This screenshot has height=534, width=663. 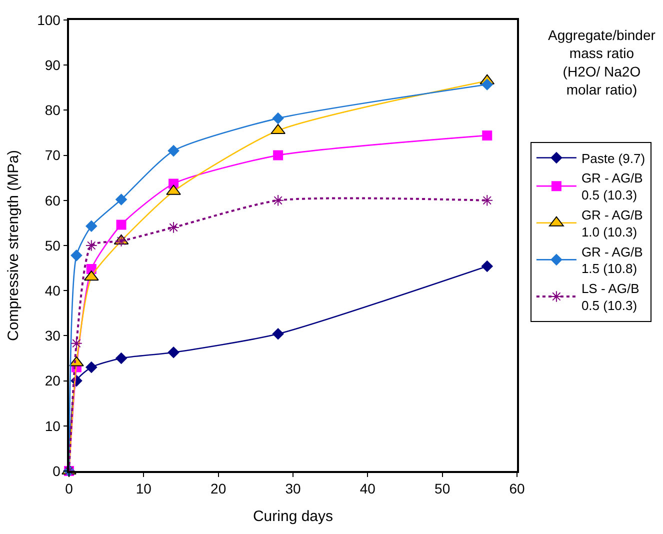 What do you see at coordinates (69, 488) in the screenshot?
I see `x-tick-label: 0` at bounding box center [69, 488].